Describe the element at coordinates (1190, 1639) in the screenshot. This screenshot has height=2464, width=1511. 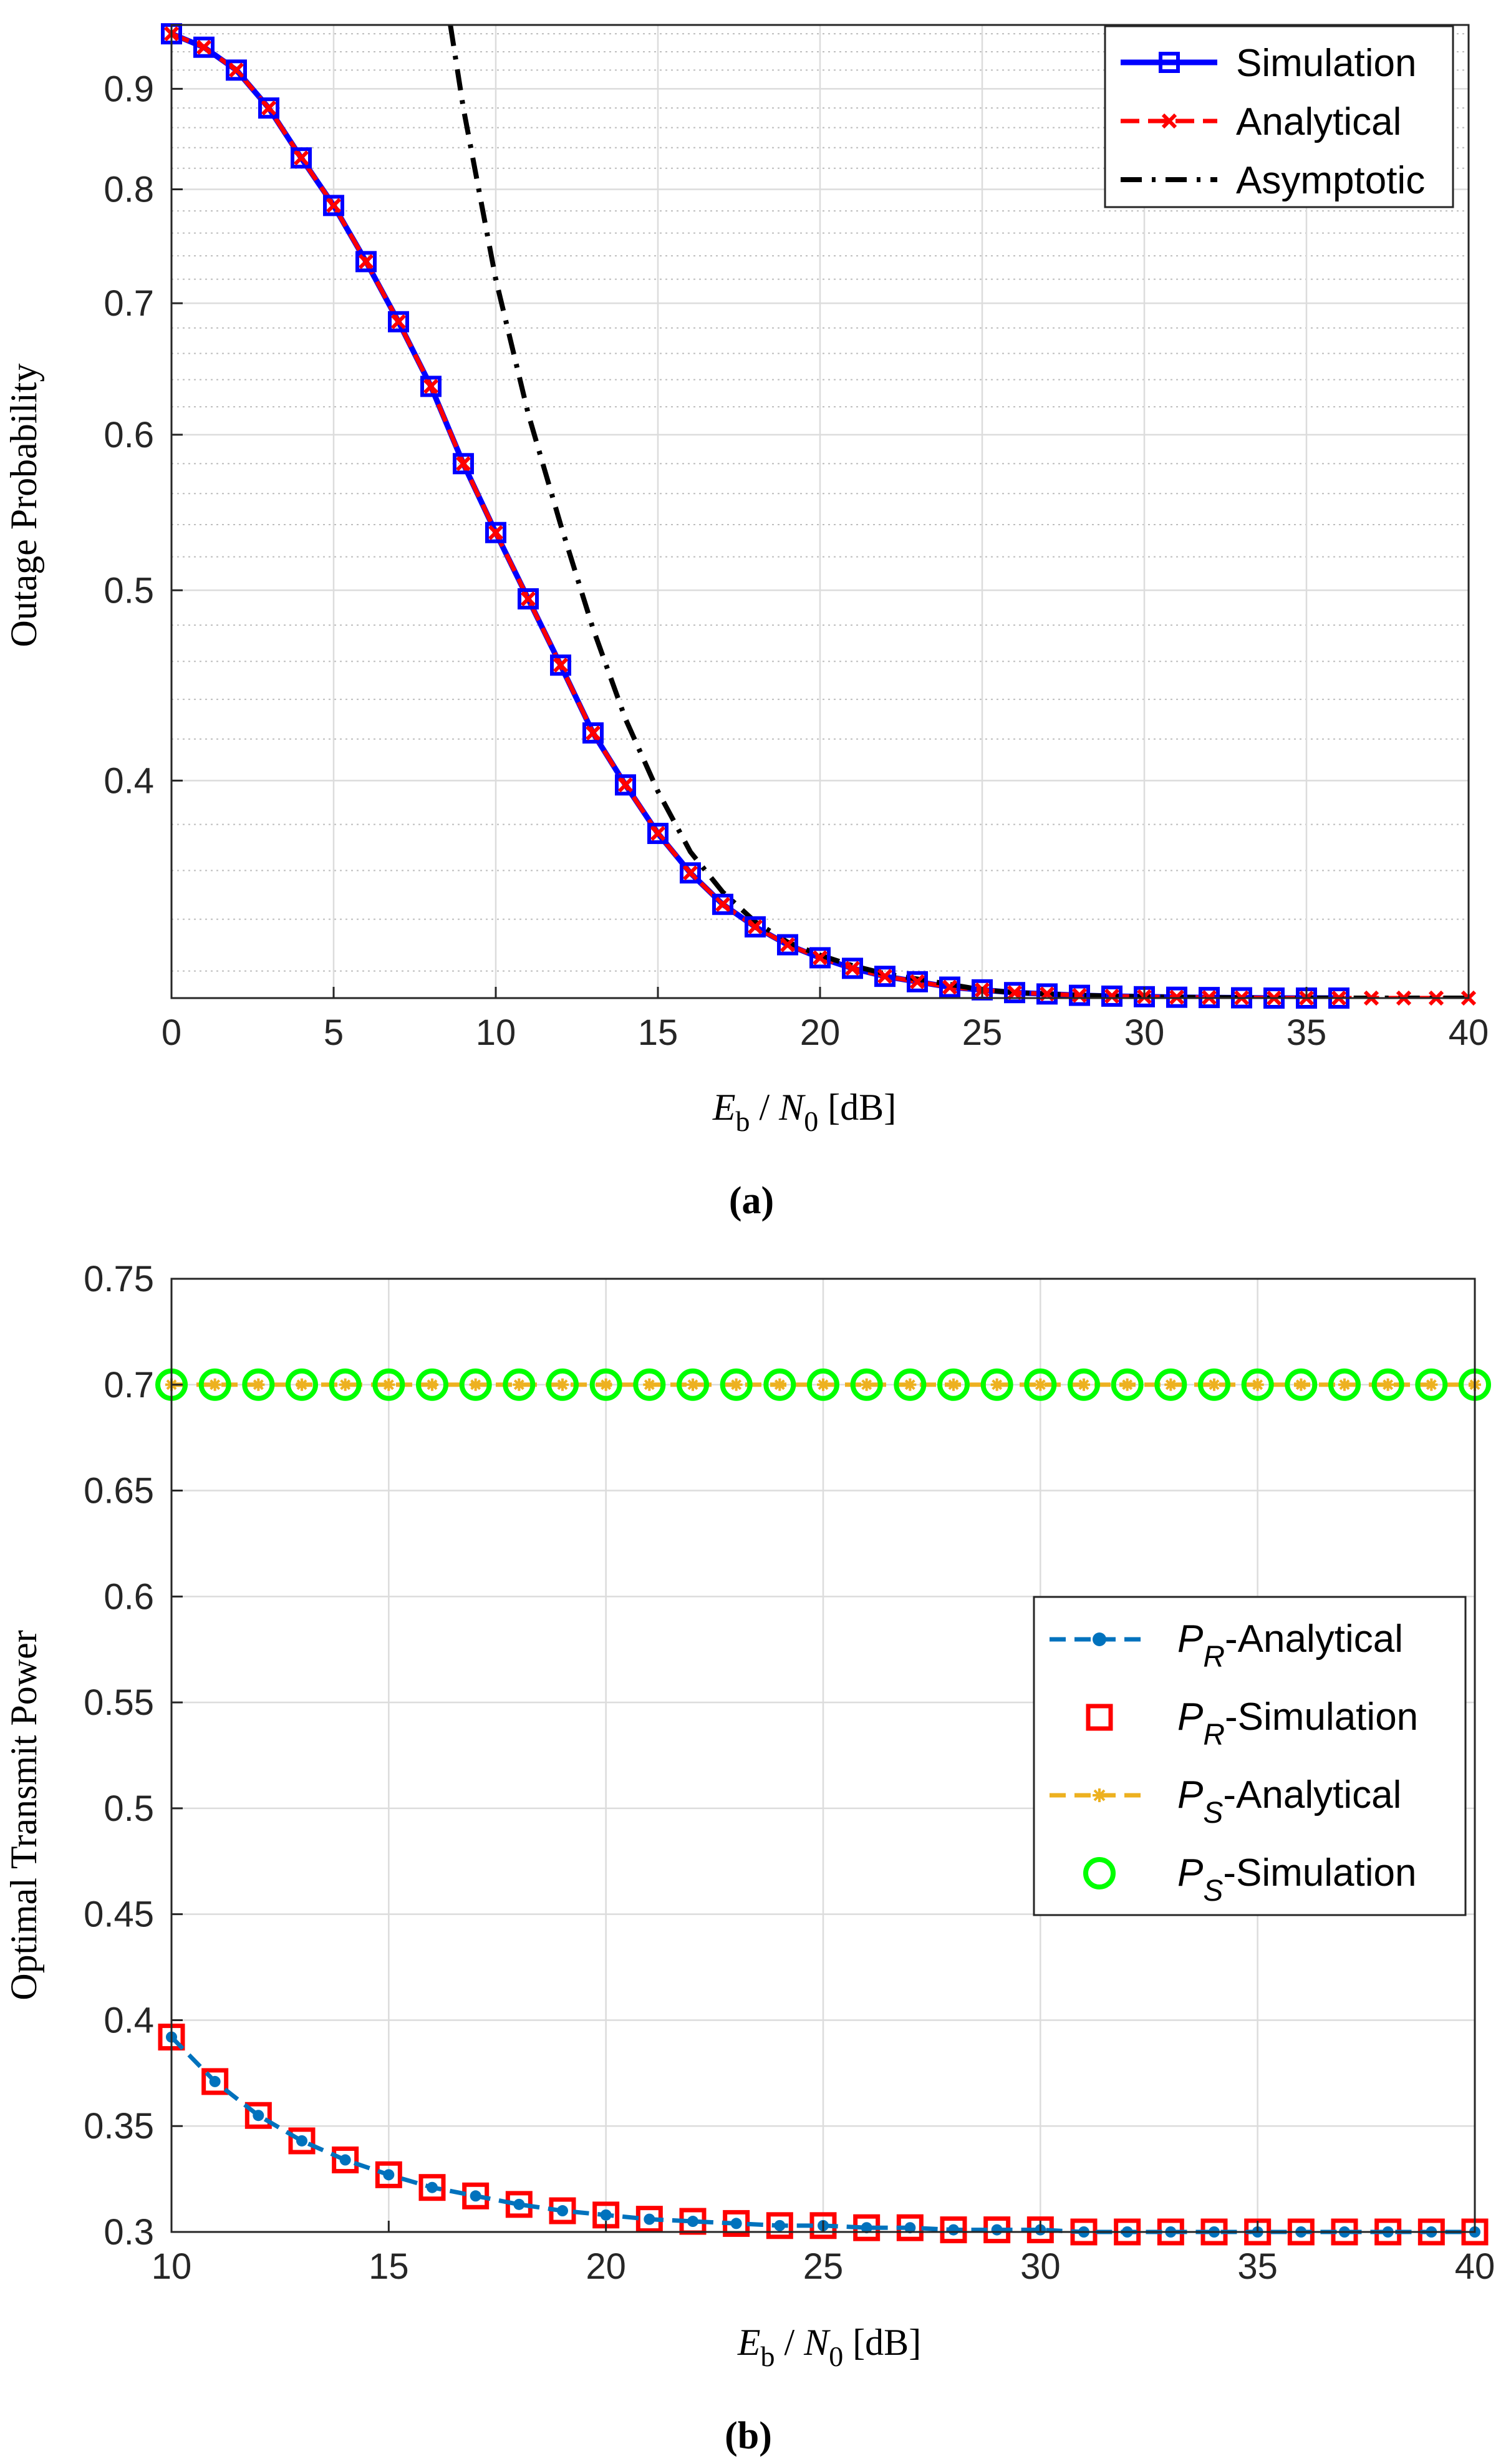
I see `legend-label-main: P` at that location.